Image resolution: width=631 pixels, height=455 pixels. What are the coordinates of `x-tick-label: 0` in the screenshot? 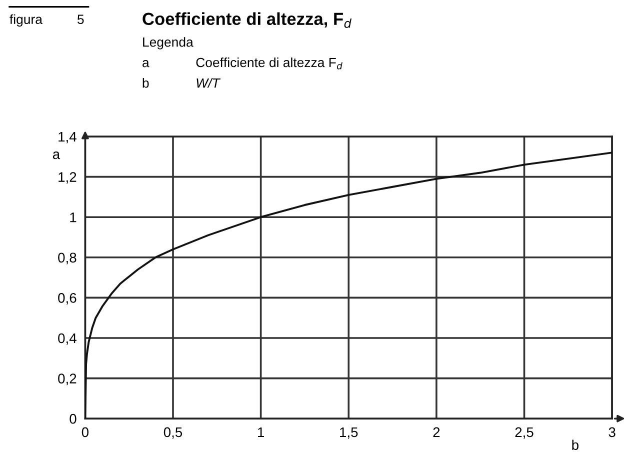 It's located at (85, 432).